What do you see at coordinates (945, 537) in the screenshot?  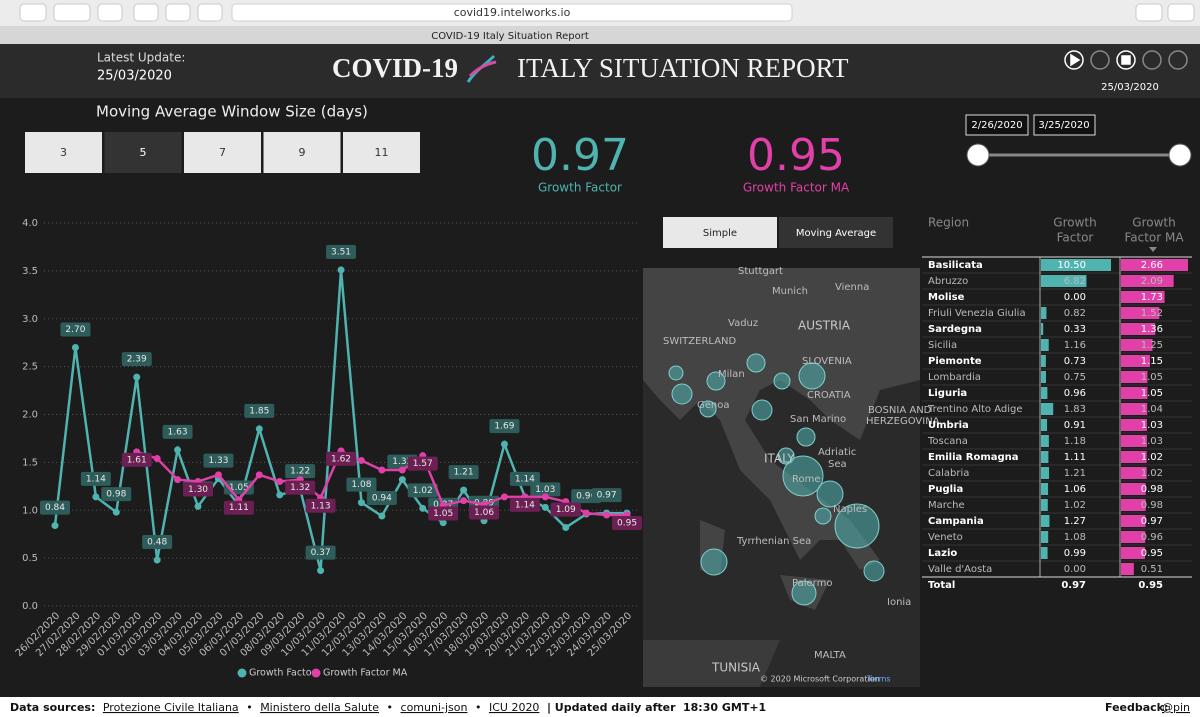 I see `region-name: Veneto` at bounding box center [945, 537].